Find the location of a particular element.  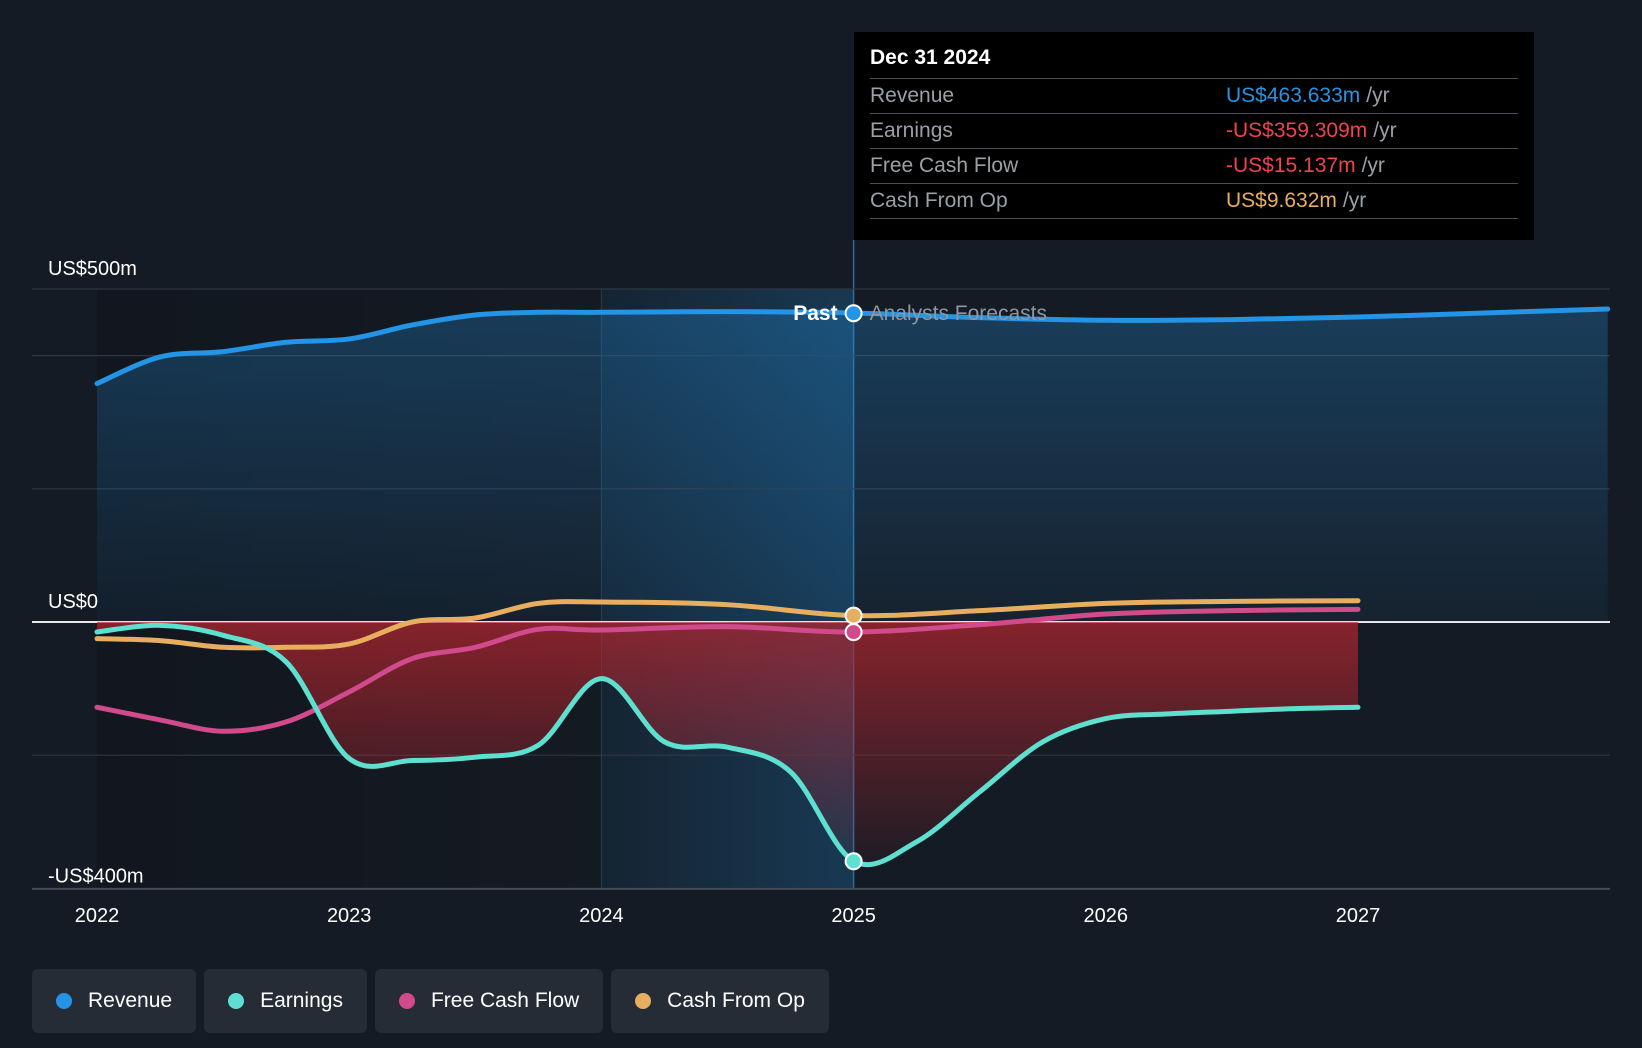

x-tick-label: 2026 is located at coordinates (1106, 916).